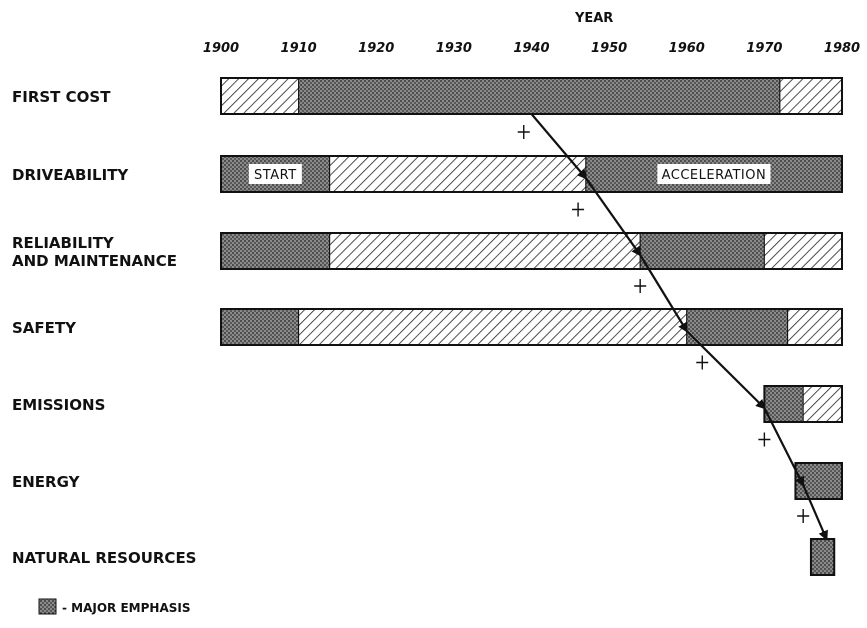 Image resolution: width=867 pixels, height=628 pixels. What do you see at coordinates (427, 404) in the screenshot?
I see `chart-row: EMISSIONS` at bounding box center [427, 404].